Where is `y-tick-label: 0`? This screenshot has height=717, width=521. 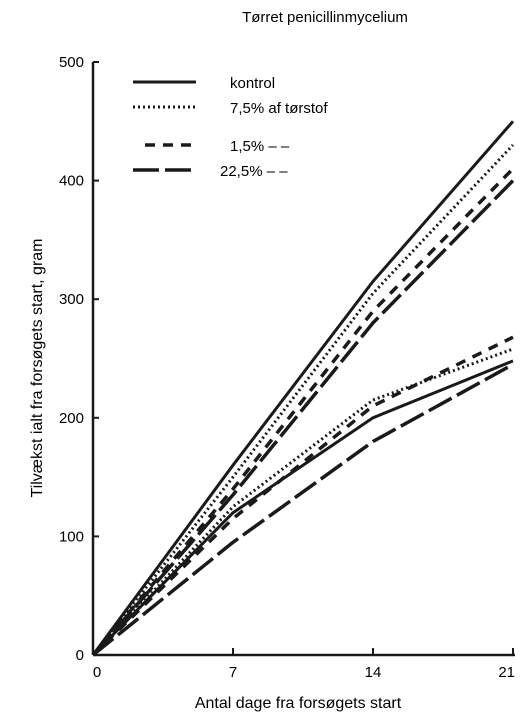
y-tick-label: 0 is located at coordinates (80, 655).